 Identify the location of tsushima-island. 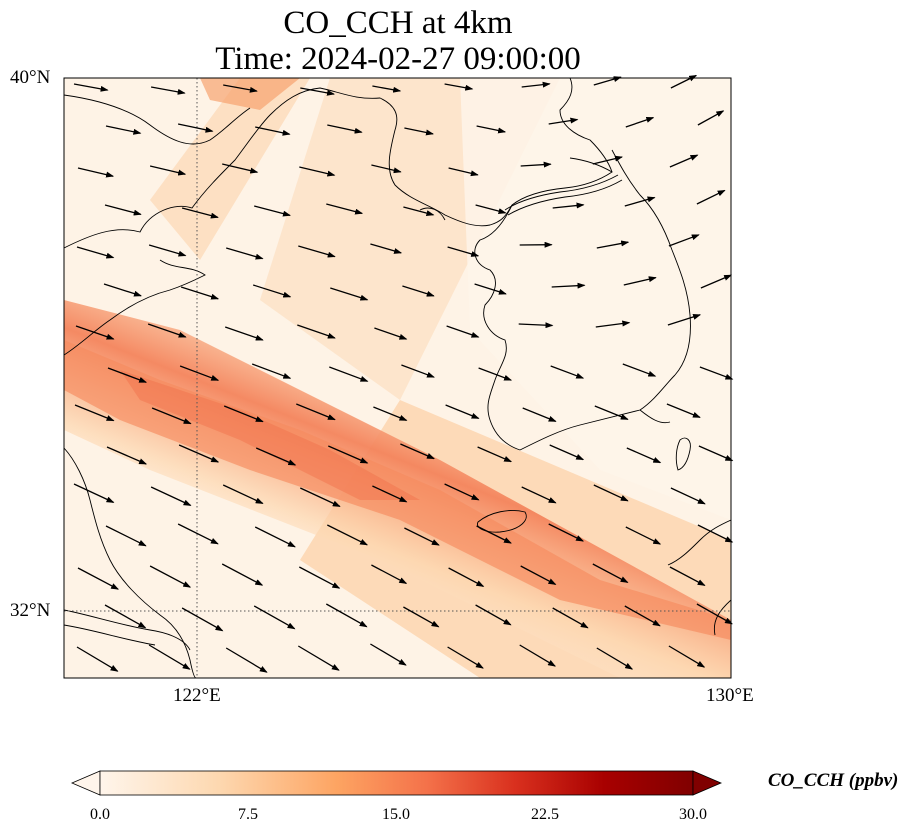
(683, 454).